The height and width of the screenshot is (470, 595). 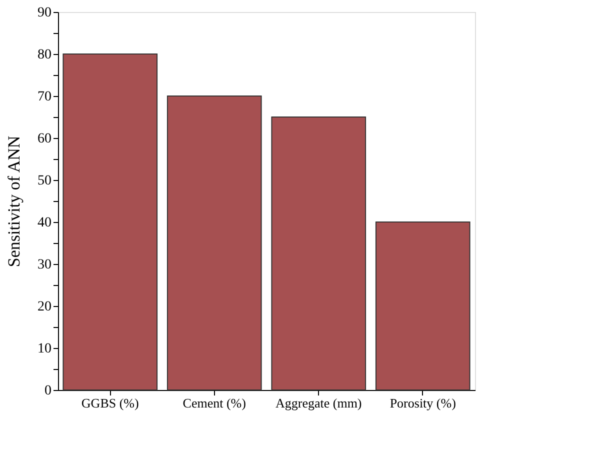 What do you see at coordinates (45, 13) in the screenshot?
I see `y-tick-label: 90` at bounding box center [45, 13].